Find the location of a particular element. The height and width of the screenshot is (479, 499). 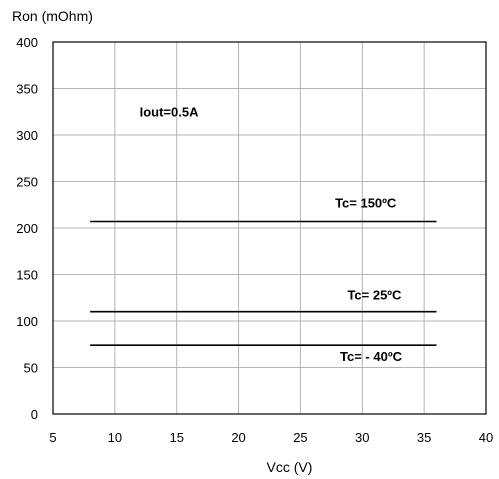

y-axis-label: Ron (mOhm) is located at coordinates (52, 16).